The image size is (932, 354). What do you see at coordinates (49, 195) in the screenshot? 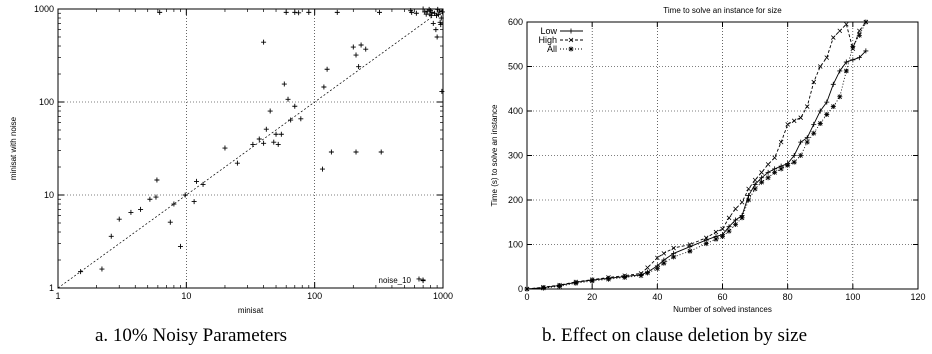
I see `y-tick-label: 10` at bounding box center [49, 195].